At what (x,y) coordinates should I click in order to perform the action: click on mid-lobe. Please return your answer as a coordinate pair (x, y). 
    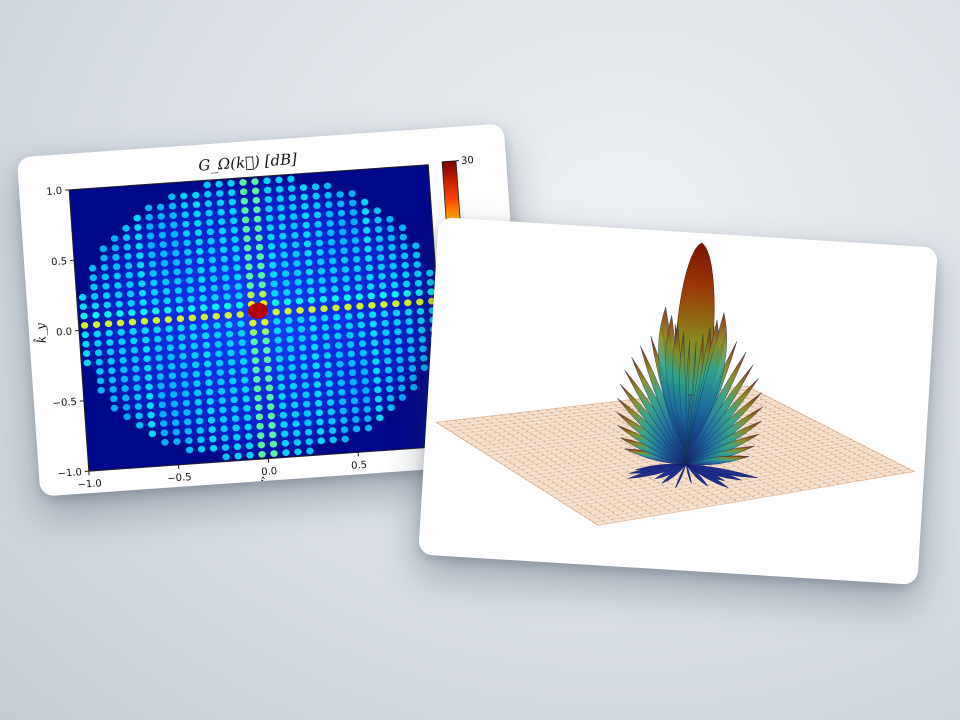
    Looking at the image, I should click on (691, 398).